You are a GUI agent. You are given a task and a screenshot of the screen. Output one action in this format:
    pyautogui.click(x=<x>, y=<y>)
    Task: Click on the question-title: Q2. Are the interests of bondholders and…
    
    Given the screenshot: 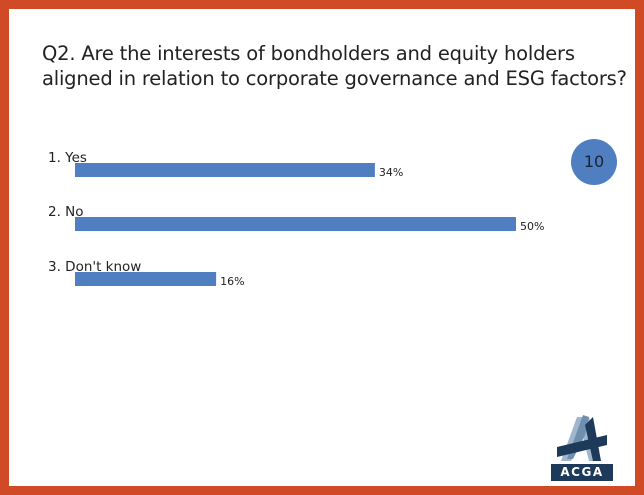 What is the action you would take?
    pyautogui.click(x=334, y=66)
    